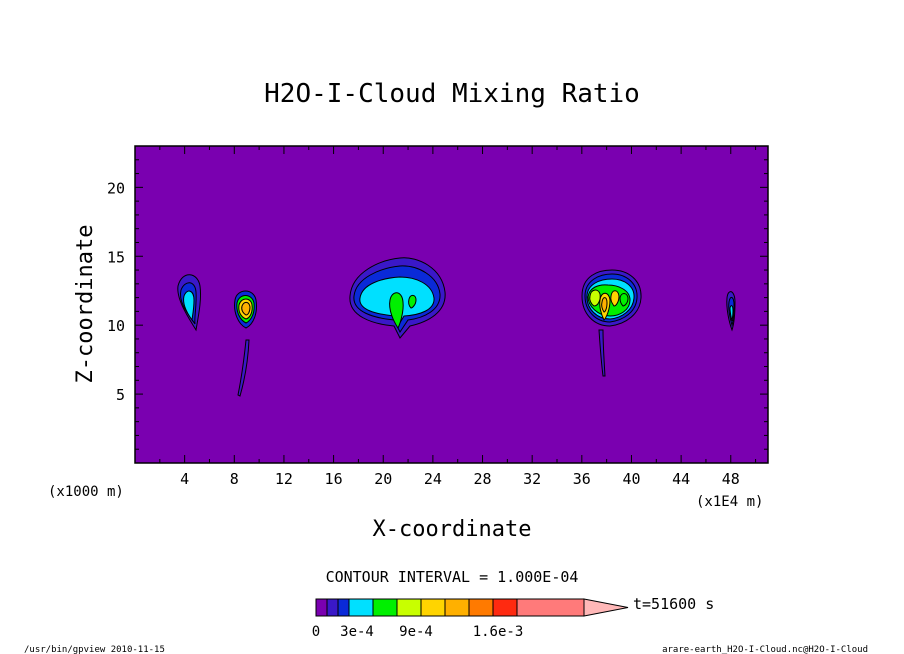  I want to click on x-tick-label: 16, so click(334, 479).